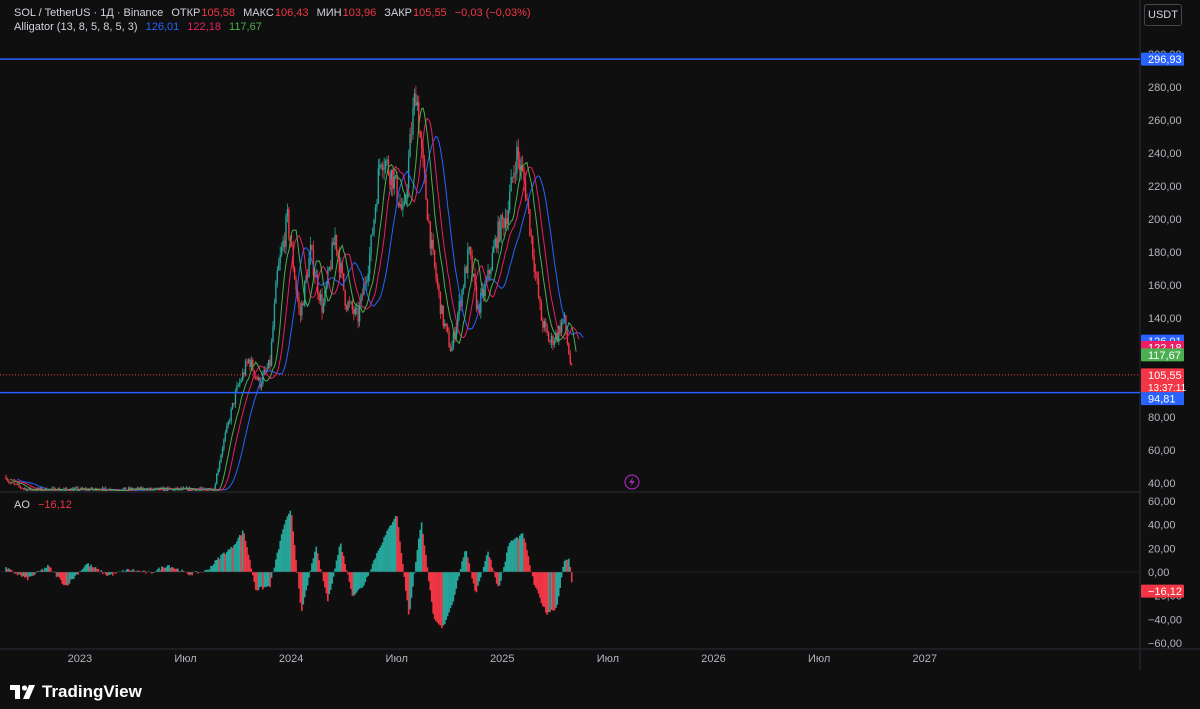 This screenshot has height=709, width=1200. I want to click on lightning-icon, so click(632, 482).